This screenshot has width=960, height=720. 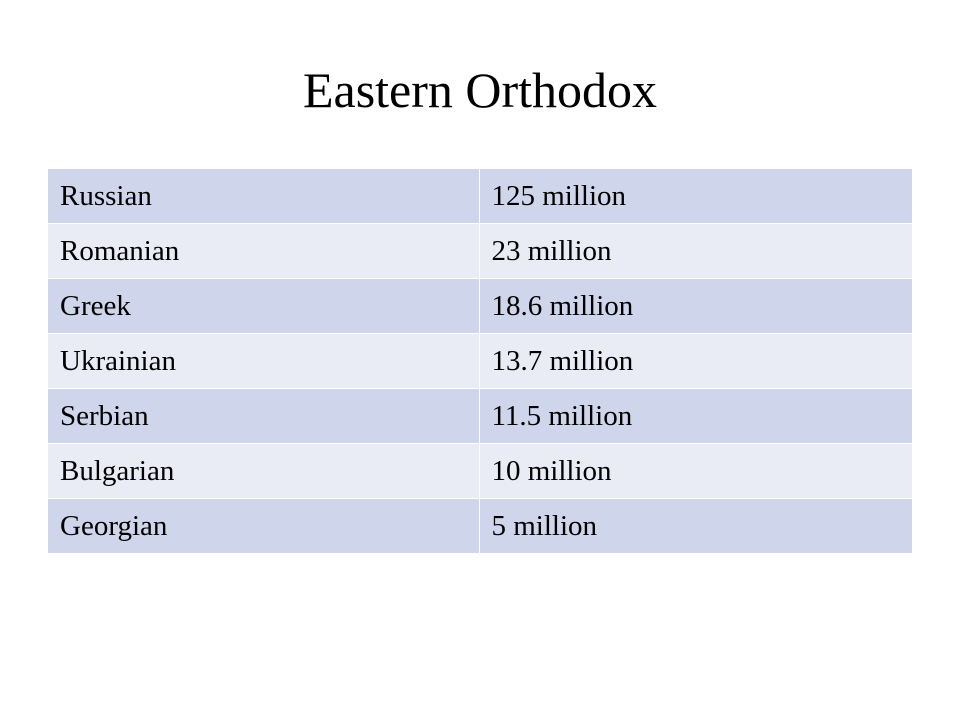 What do you see at coordinates (264, 196) in the screenshot?
I see `church-name: Russian` at bounding box center [264, 196].